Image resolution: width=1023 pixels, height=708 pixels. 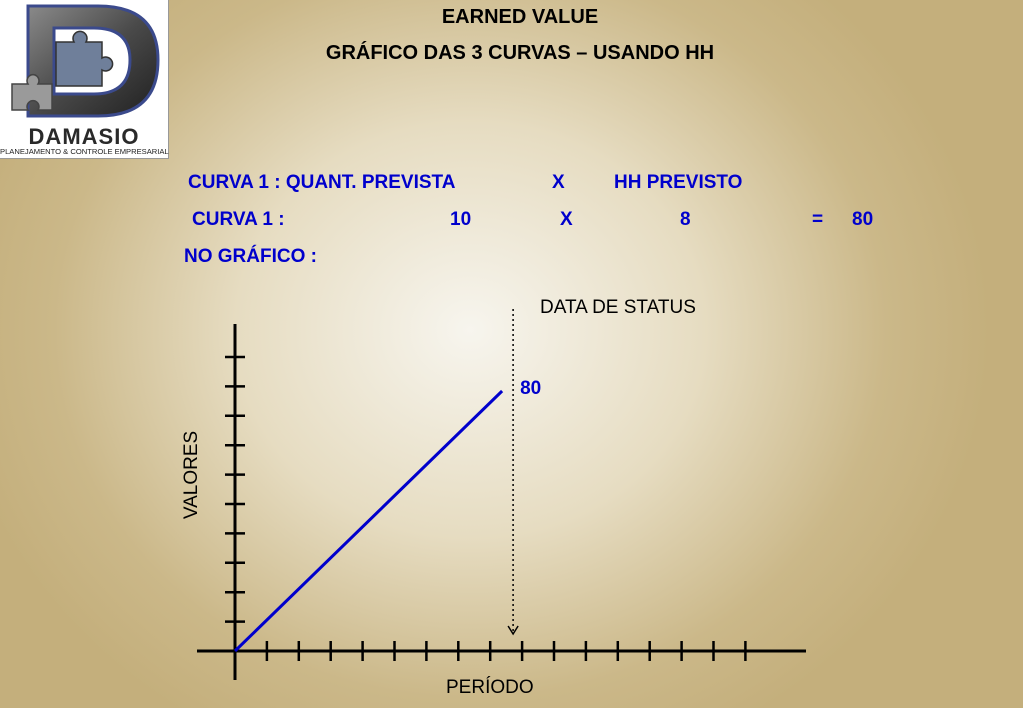 I want to click on puzzle-pieces-icon: D, so click(x=85, y=61).